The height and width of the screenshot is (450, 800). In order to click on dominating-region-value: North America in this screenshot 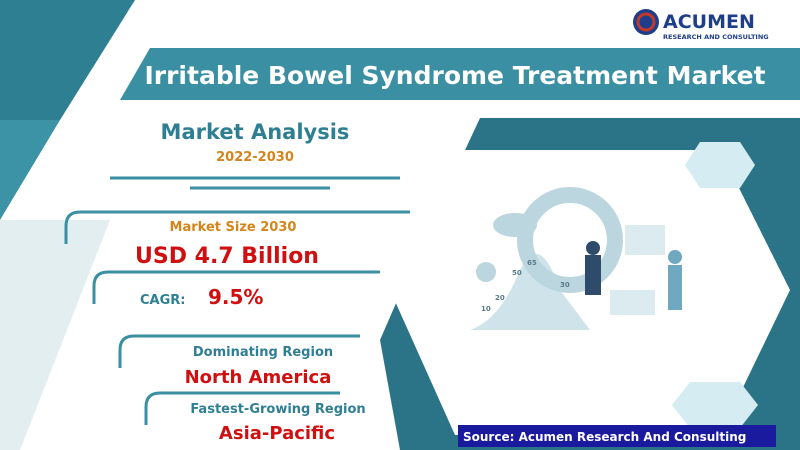, I will do `click(258, 377)`.